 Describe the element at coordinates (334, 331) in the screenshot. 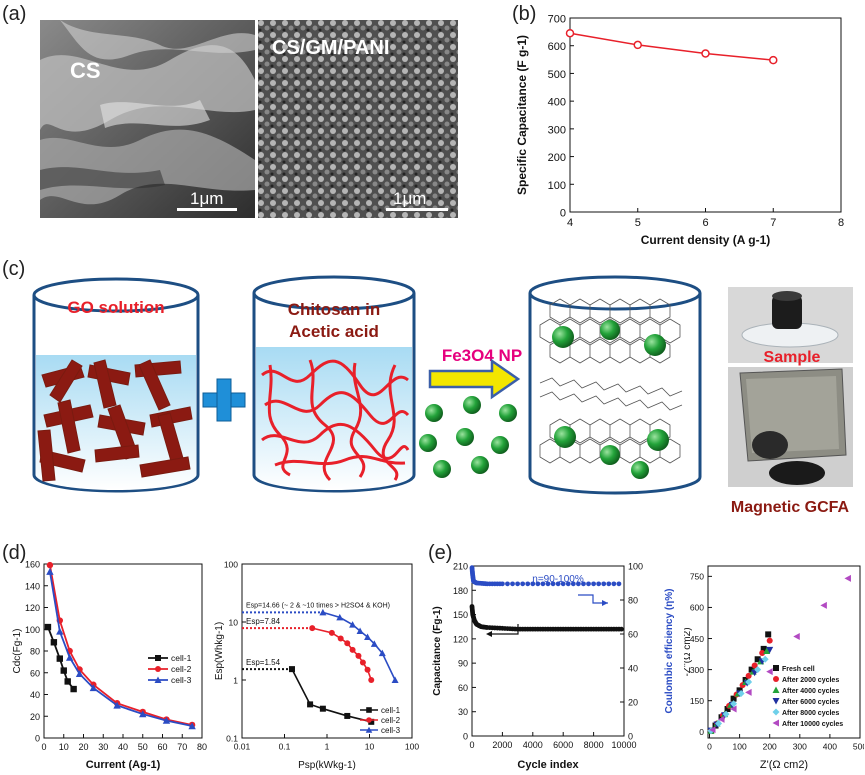

I see `beaker-chitosan-line2: Acetic acid` at that location.